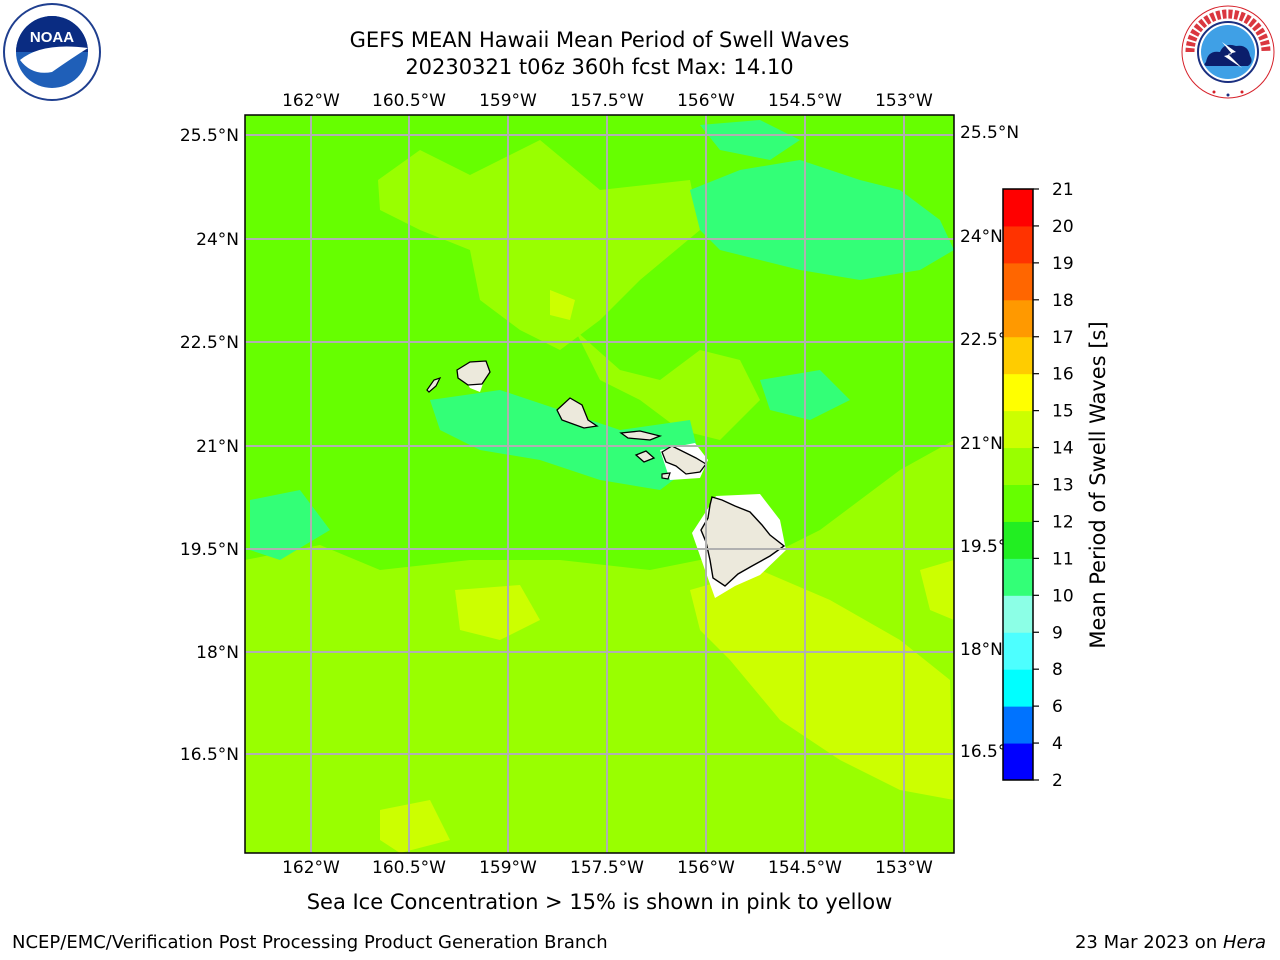 This screenshot has width=1280, height=960. I want to click on colorbar-tick-label: 10, so click(1063, 596).